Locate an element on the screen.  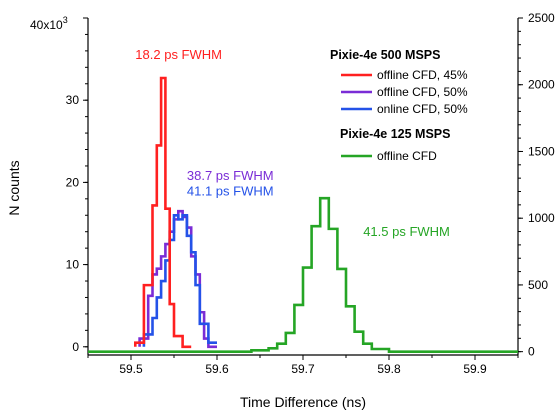
right-y-tick-label: 1000 is located at coordinates (541, 218).